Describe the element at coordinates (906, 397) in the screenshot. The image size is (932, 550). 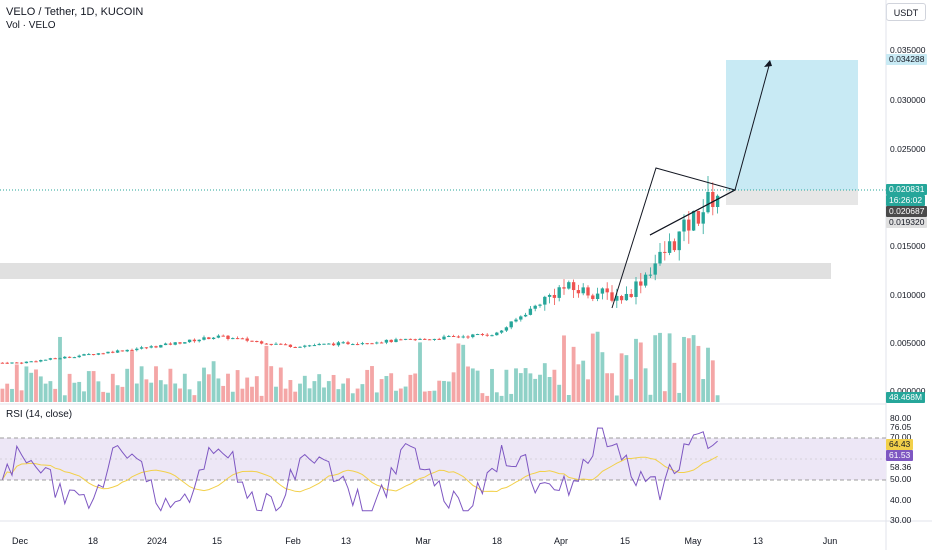
I see `volume-badge: 48.468M` at that location.